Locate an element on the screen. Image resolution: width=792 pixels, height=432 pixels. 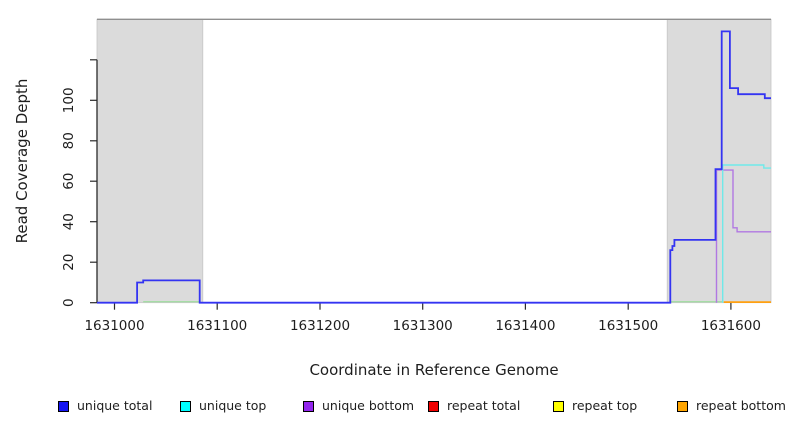
y-axis-title: Read Coverage Depth is located at coordinates (22, 161).